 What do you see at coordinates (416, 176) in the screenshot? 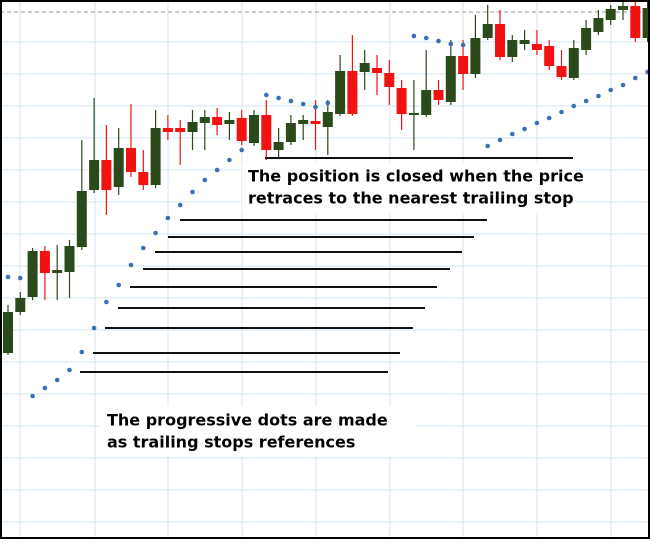
I see `annotation: The position is closed when the price` at bounding box center [416, 176].